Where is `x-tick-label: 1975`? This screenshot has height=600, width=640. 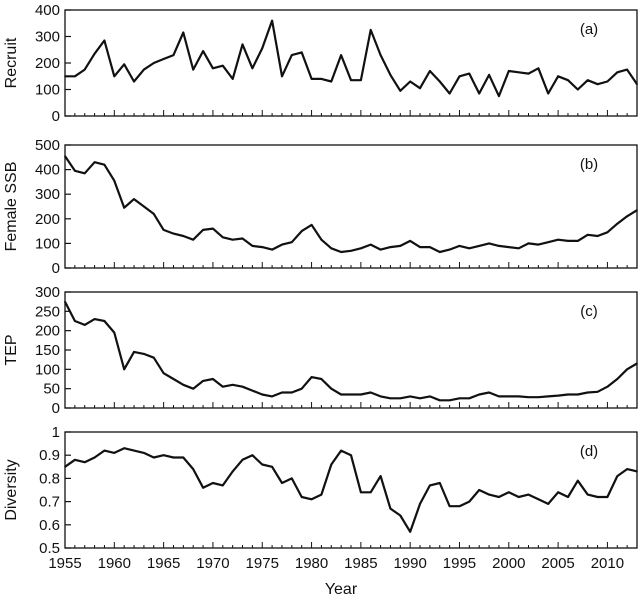 x-tick-label: 1975 is located at coordinates (262, 563).